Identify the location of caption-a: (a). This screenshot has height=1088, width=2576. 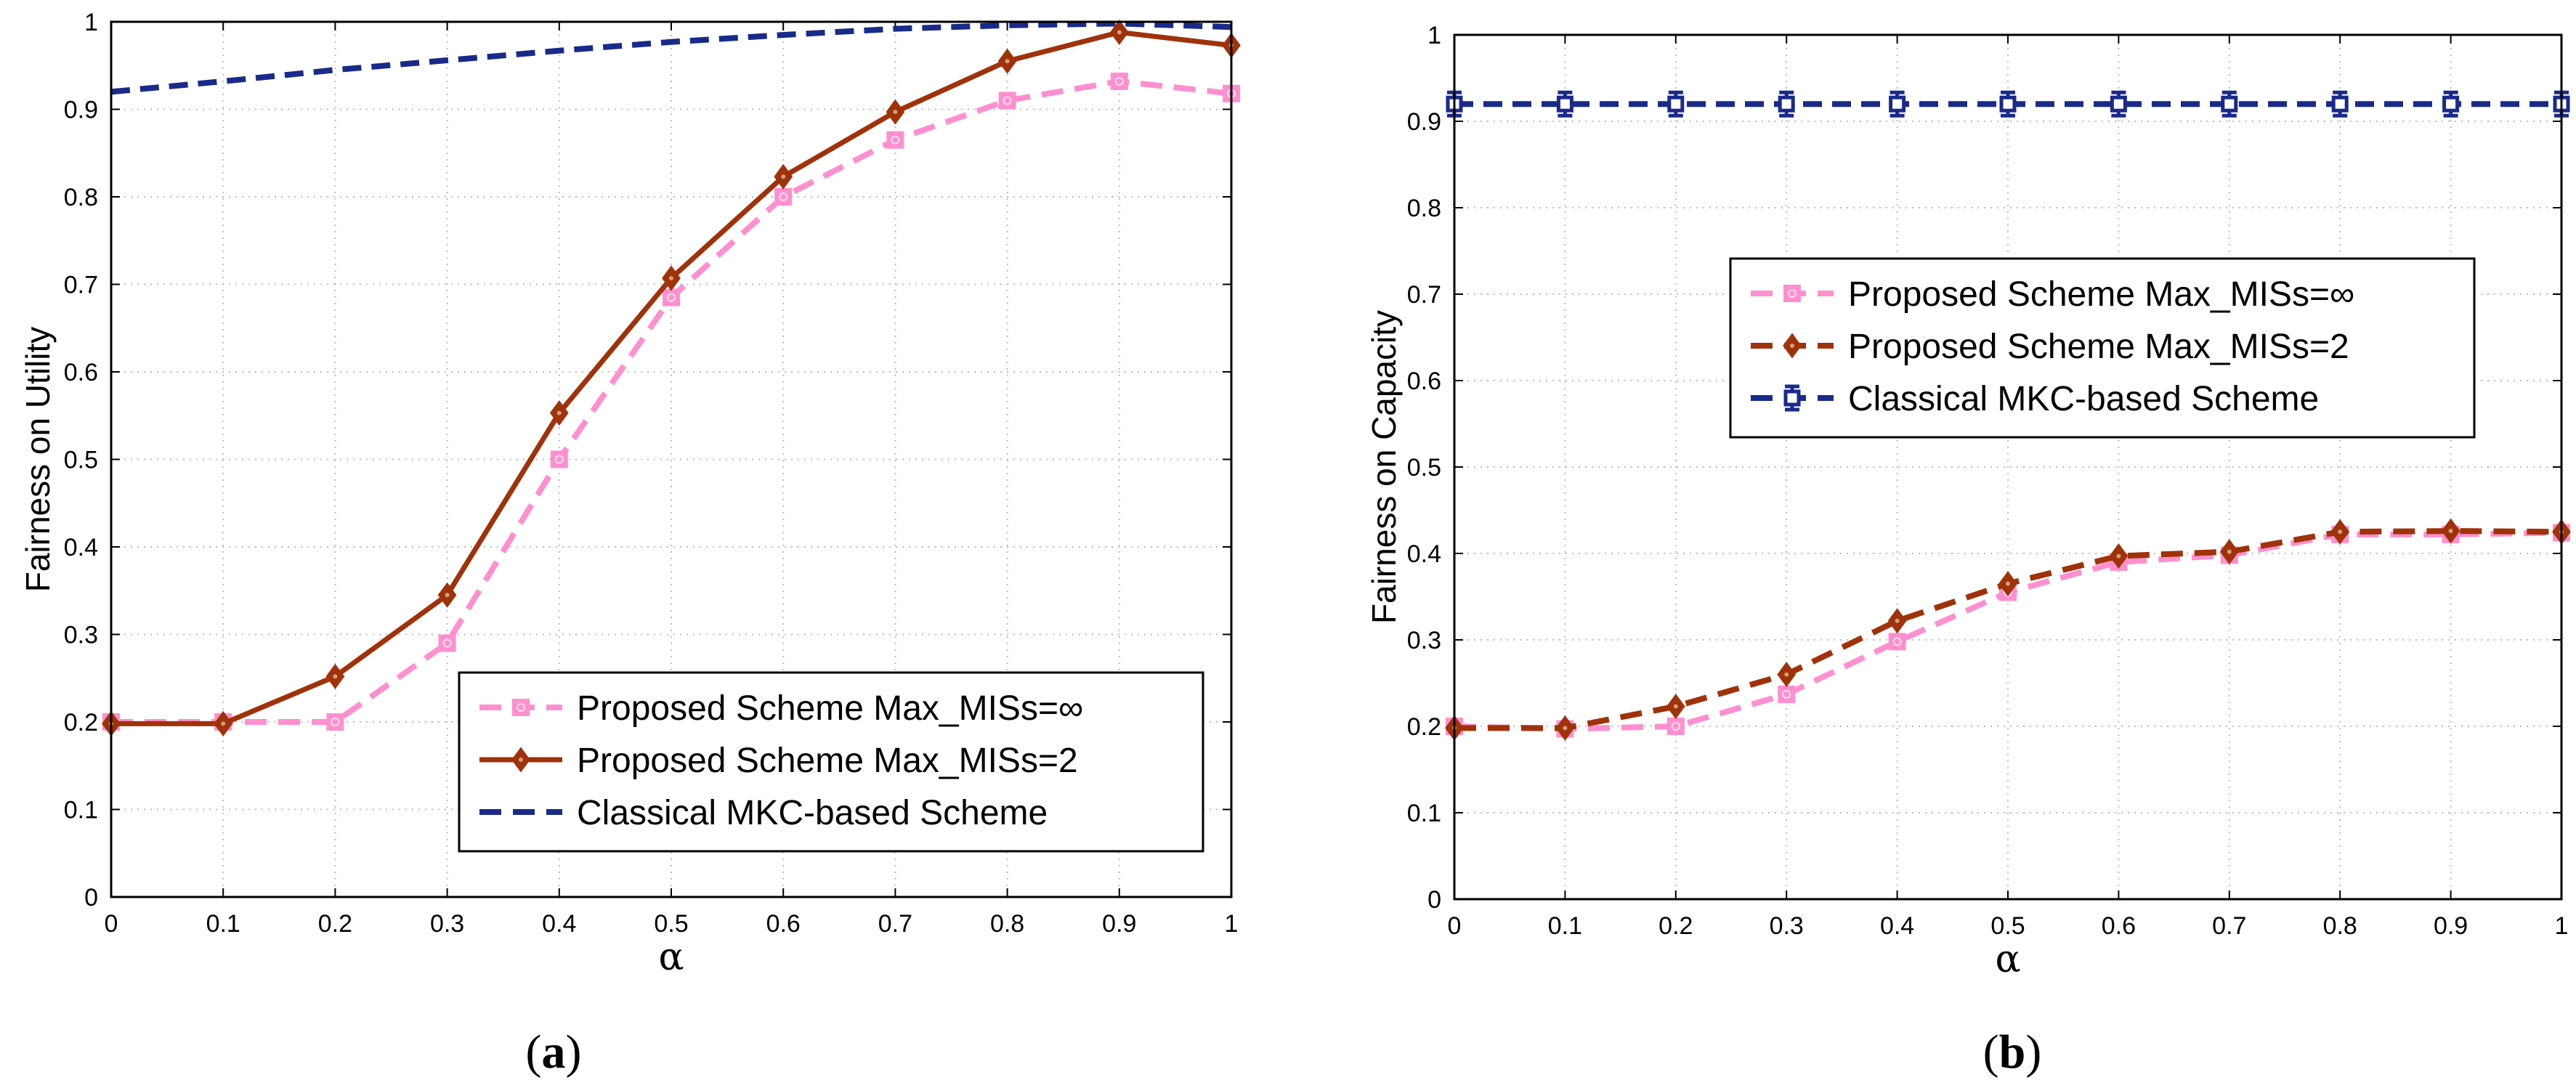
(554, 1053).